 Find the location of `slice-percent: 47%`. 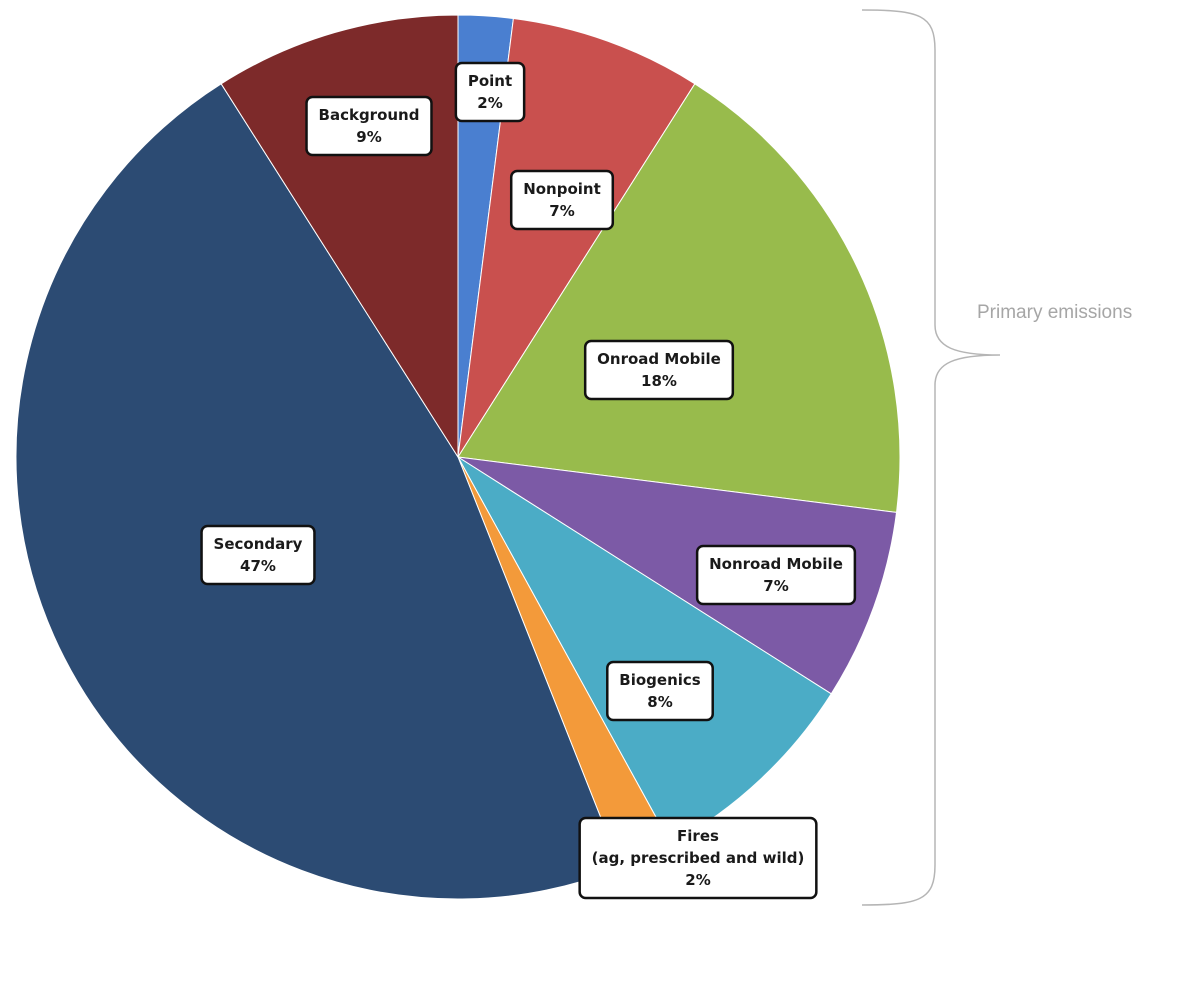

slice-percent: 47% is located at coordinates (258, 566).